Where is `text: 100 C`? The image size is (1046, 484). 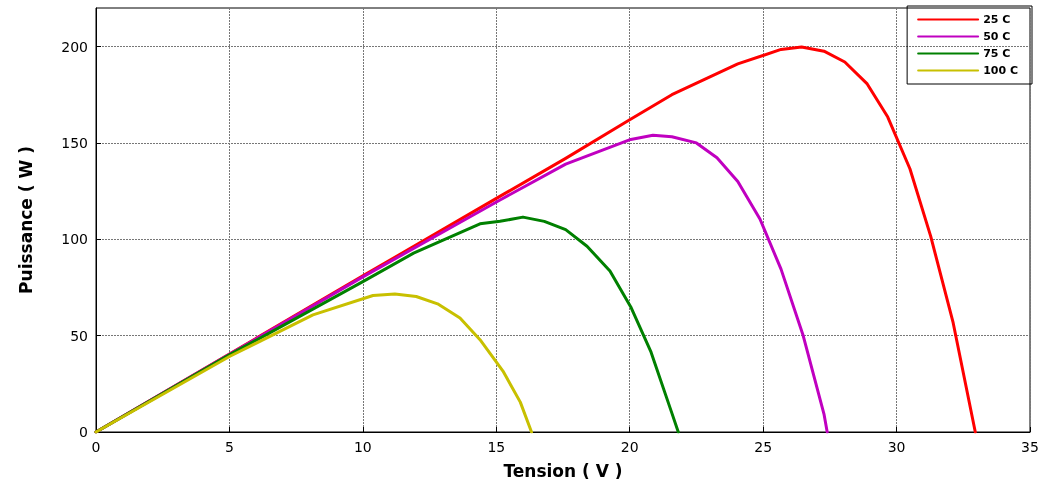
text: 100 C is located at coordinates (1001, 70).